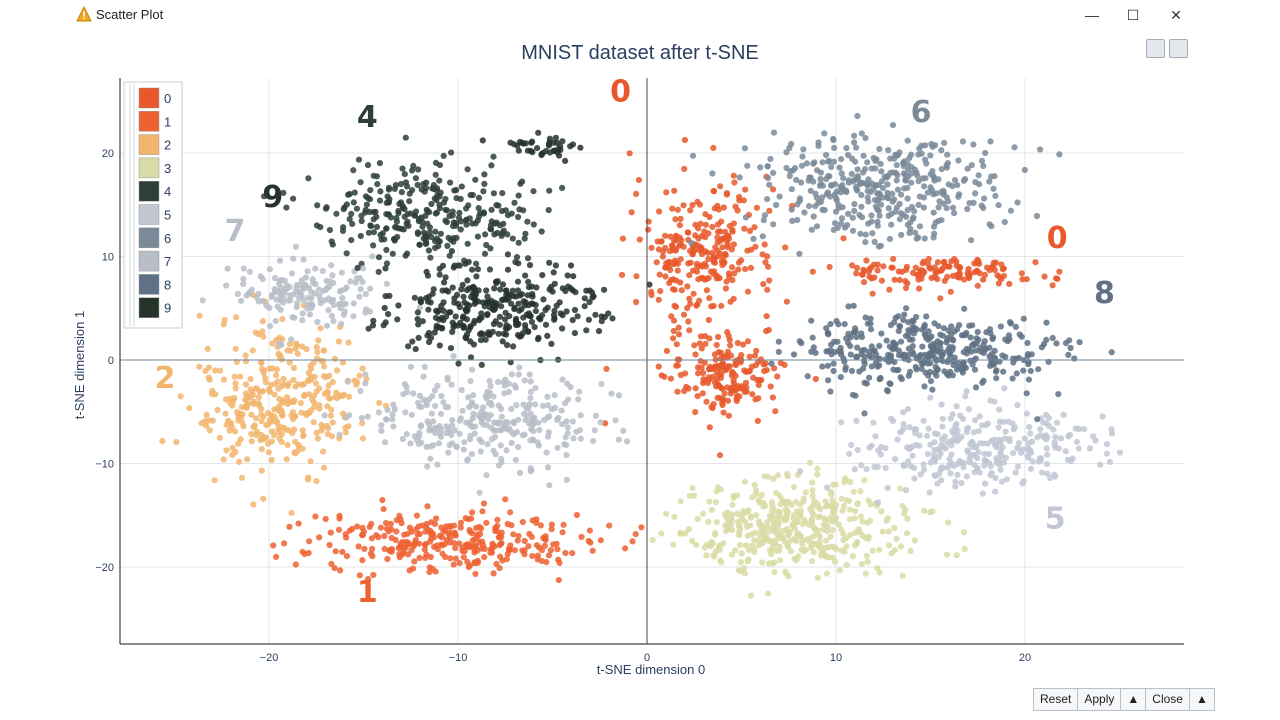 The image size is (1280, 720). Describe the element at coordinates (1056, 699) in the screenshot. I see `reset-button: Reset` at that location.